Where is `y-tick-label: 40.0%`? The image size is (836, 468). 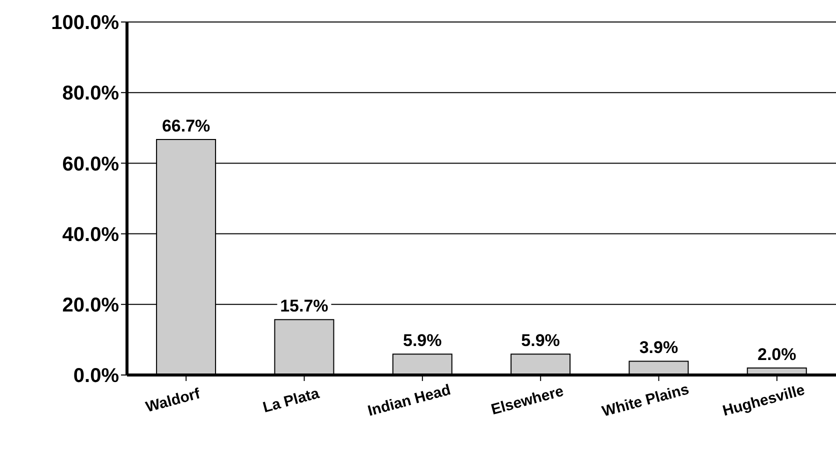 y-tick-label: 40.0% is located at coordinates (91, 235).